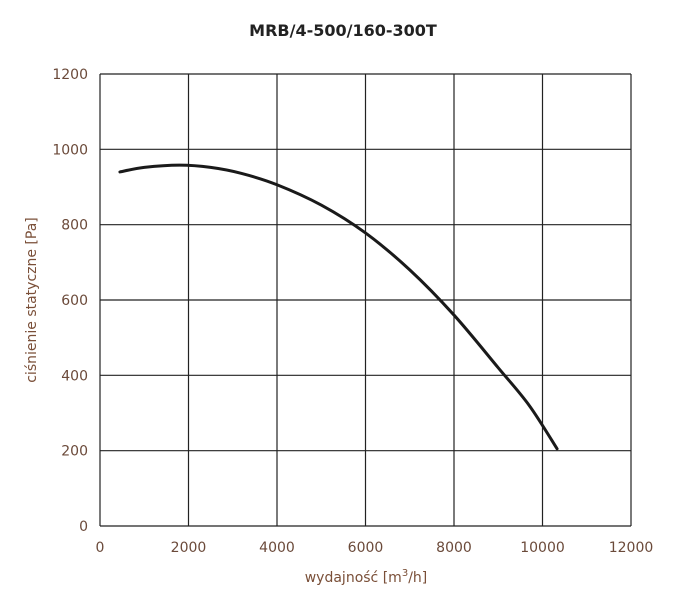 The image size is (675, 595). What do you see at coordinates (74, 376) in the screenshot?
I see `y-tick-label: 400` at bounding box center [74, 376].